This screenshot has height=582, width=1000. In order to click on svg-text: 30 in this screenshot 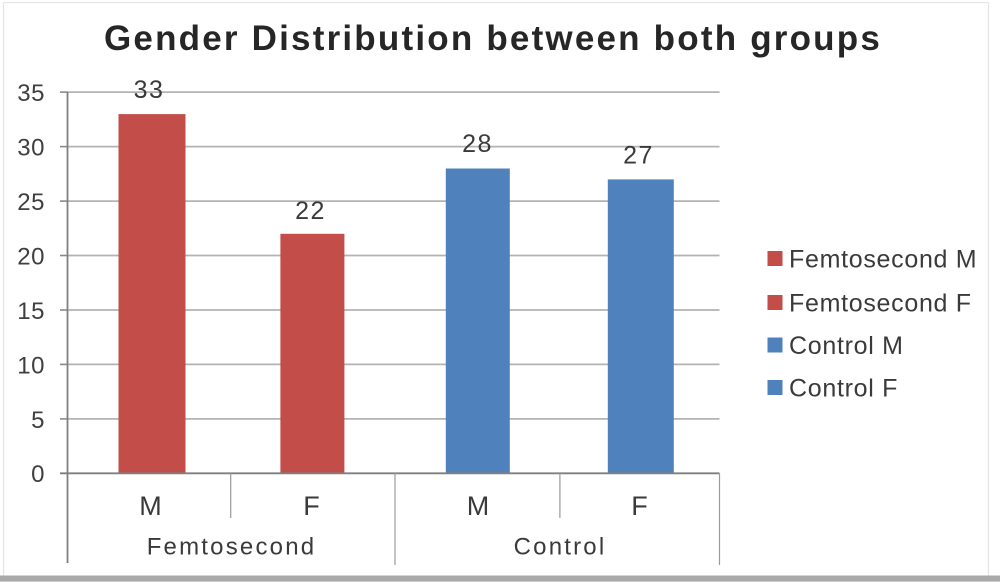, I will do `click(31, 148)`.